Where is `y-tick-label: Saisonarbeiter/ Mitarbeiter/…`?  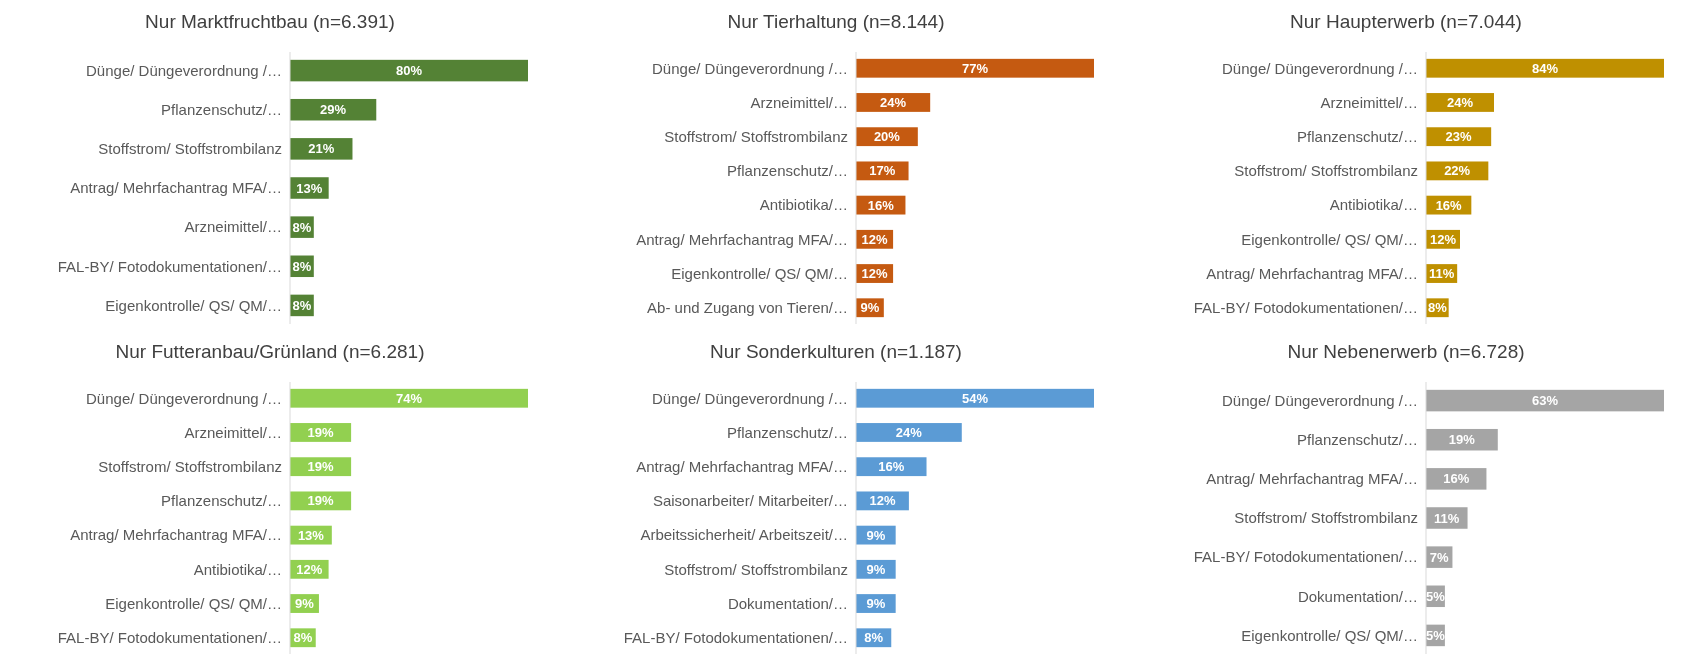 y-tick-label: Saisonarbeiter/ Mitarbeiter/… is located at coordinates (750, 501).